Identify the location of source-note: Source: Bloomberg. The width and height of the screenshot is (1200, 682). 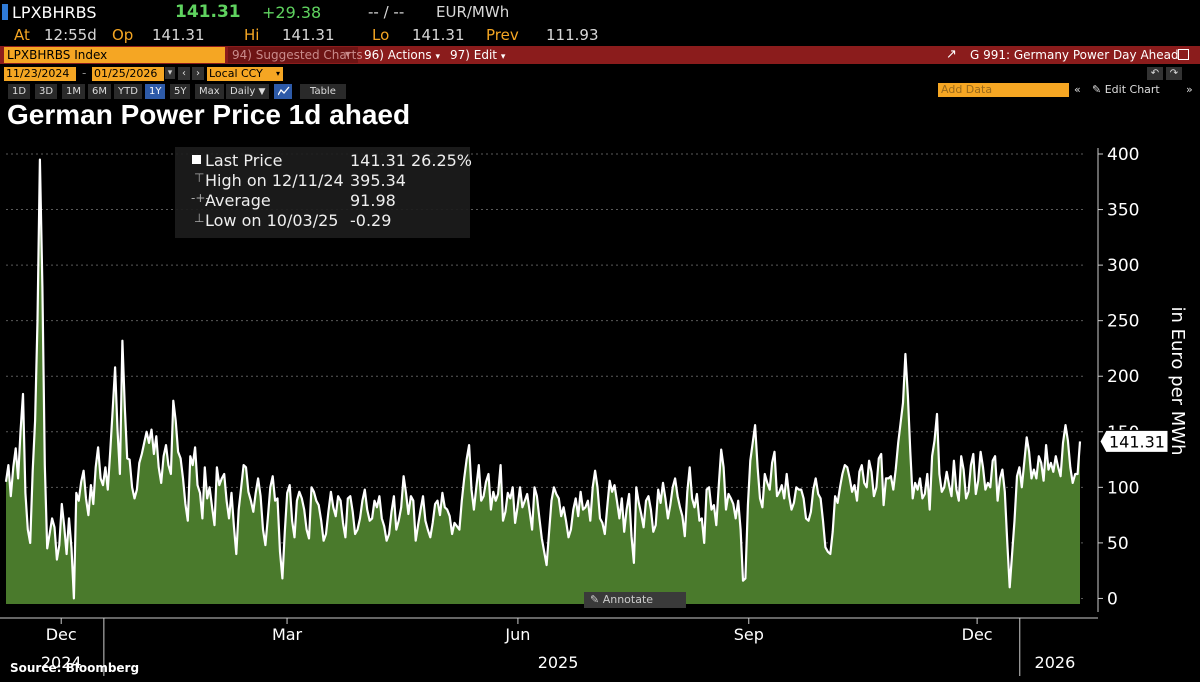
(75, 668).